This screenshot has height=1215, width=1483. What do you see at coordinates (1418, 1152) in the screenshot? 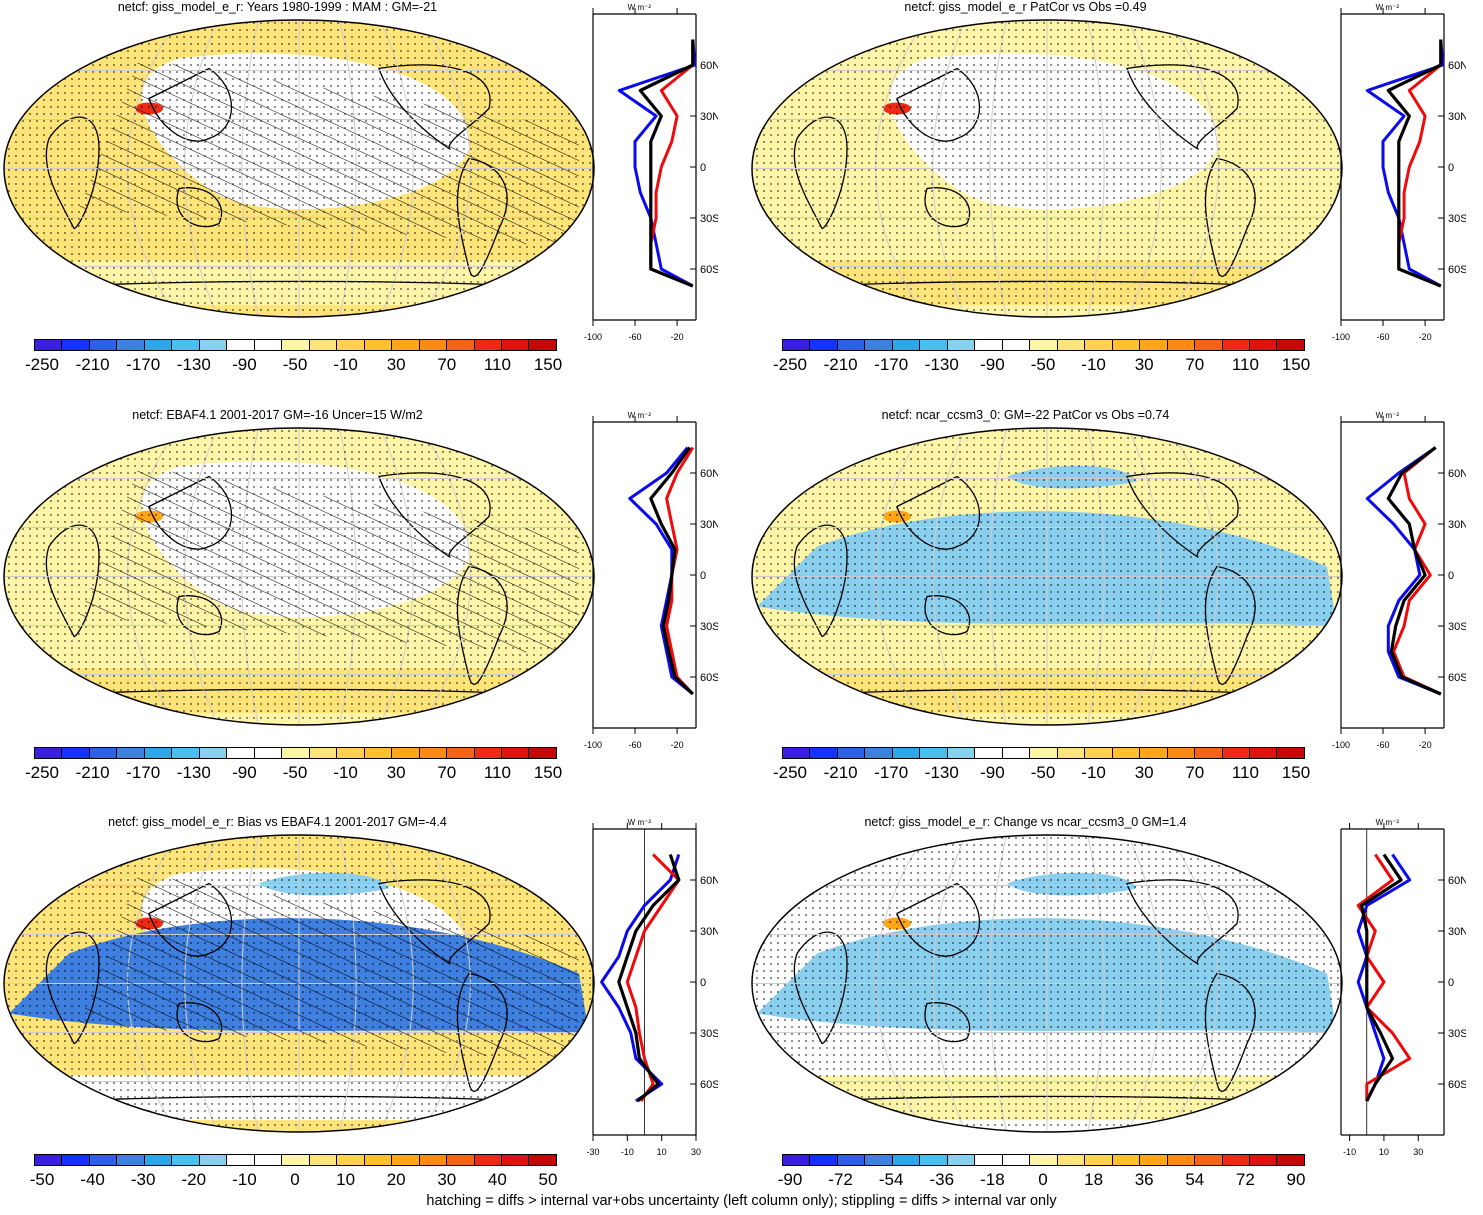
I see `zonal-x-tick-label: 30` at bounding box center [1418, 1152].